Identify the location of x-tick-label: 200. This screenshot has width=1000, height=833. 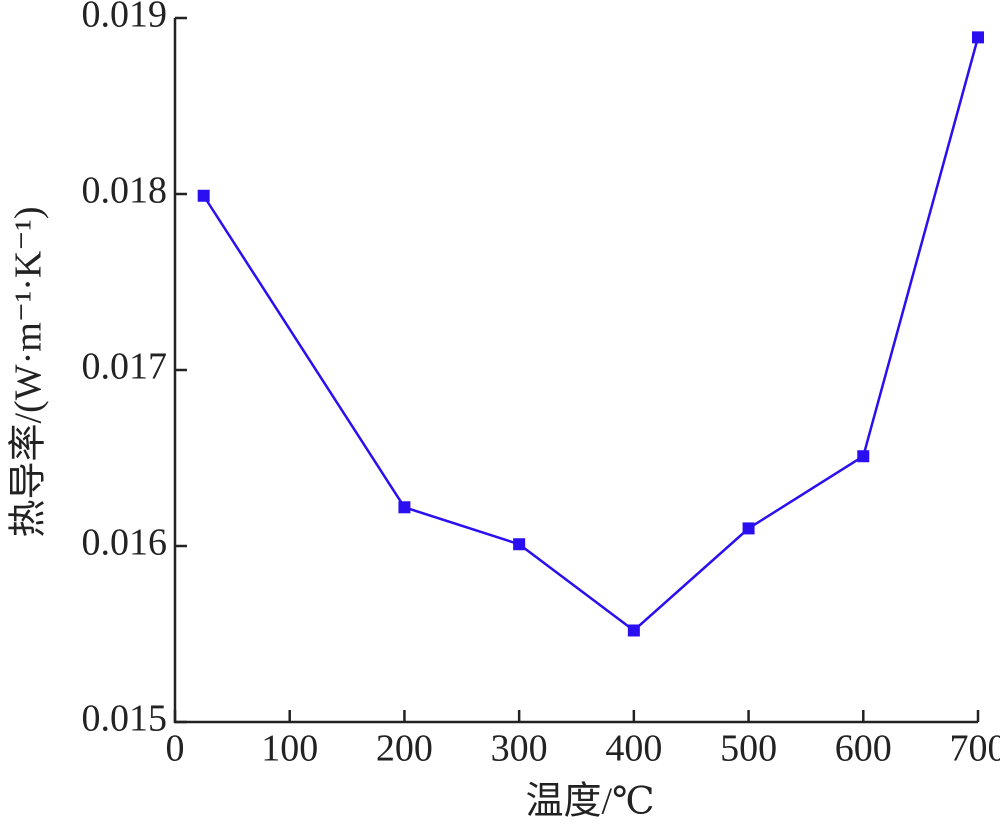
(404, 749).